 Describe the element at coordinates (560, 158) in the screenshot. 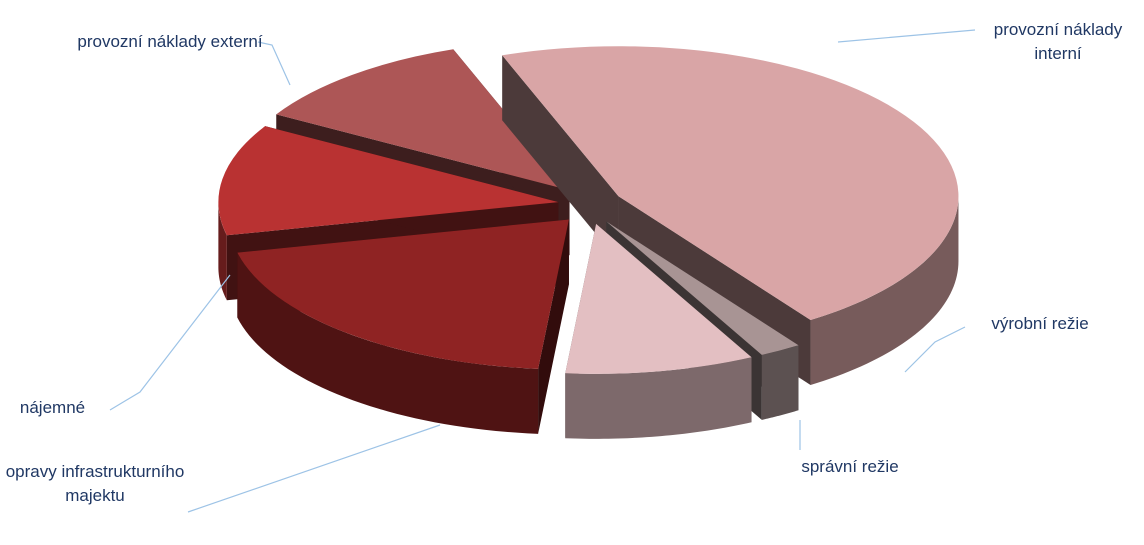

I see `slice-face` at that location.